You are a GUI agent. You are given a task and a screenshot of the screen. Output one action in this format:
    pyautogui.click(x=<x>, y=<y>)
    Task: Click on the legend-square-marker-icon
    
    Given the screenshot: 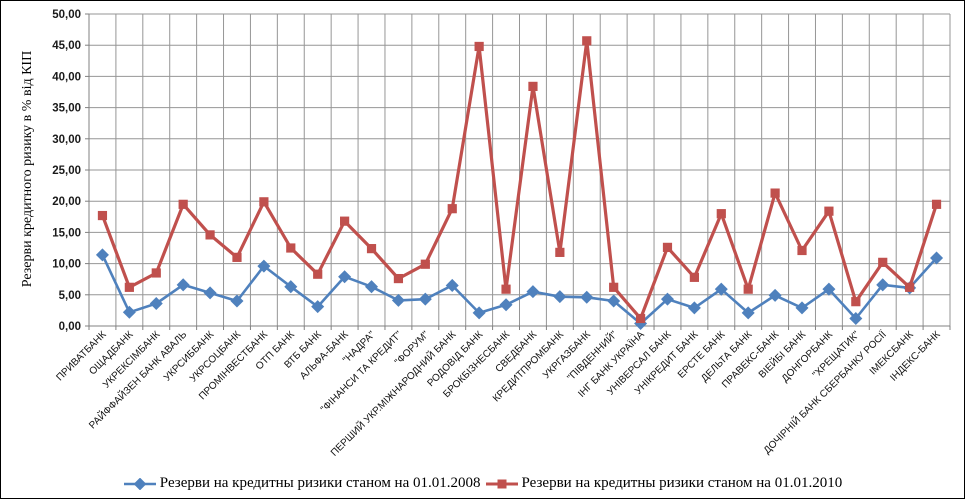 What is the action you would take?
    pyautogui.click(x=501, y=483)
    